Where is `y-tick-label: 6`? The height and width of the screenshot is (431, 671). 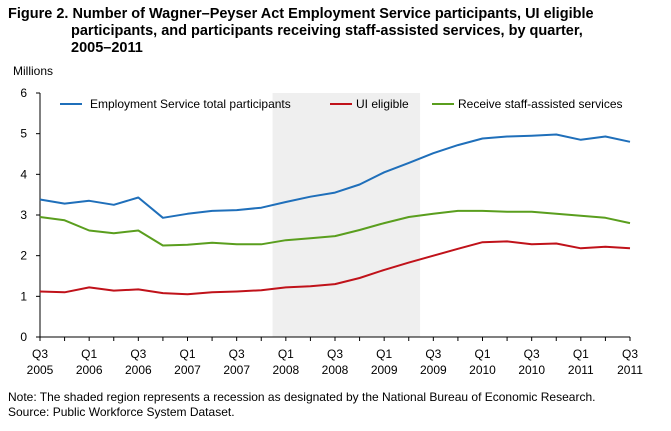 y-tick-label: 6 is located at coordinates (23, 93).